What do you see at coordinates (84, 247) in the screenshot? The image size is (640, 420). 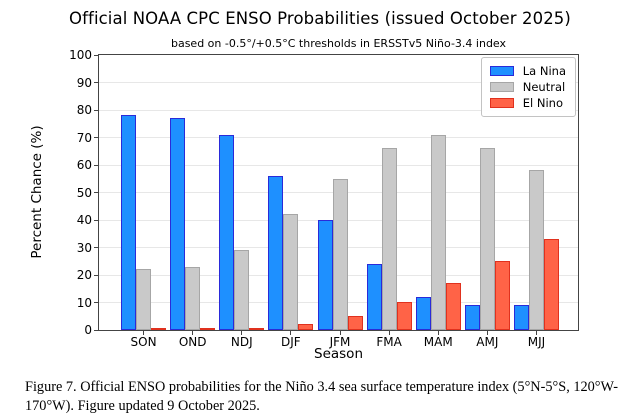 I see `y-tick-label: 30` at bounding box center [84, 247].